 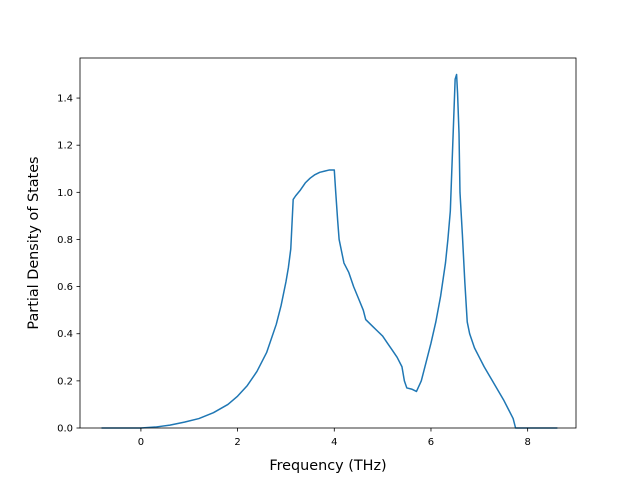 What do you see at coordinates (65, 99) in the screenshot?
I see `y-tick-label: 1.4` at bounding box center [65, 99].